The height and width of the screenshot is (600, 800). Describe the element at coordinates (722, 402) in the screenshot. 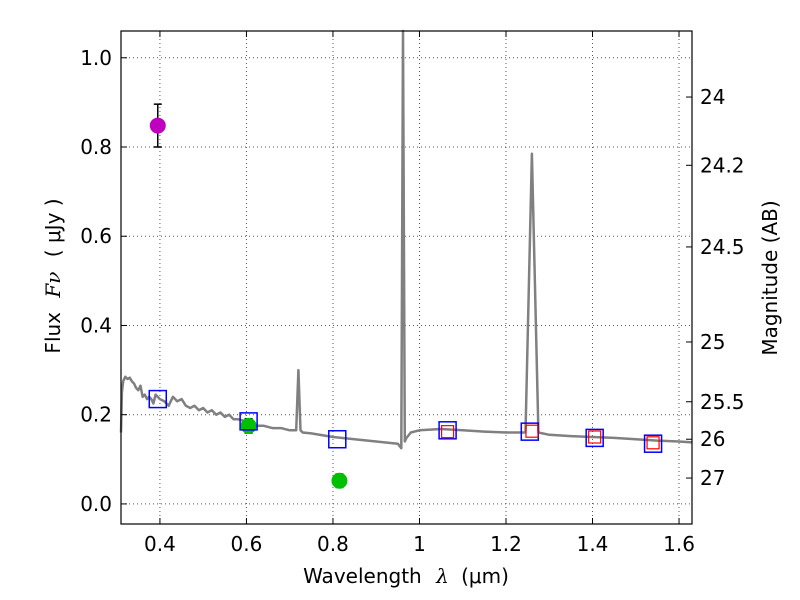

I see `right-tick-label: 25.5` at that location.